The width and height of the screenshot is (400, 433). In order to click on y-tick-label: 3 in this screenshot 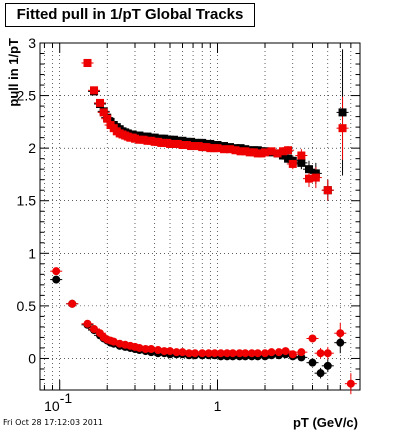, I will do `click(32, 43)`.